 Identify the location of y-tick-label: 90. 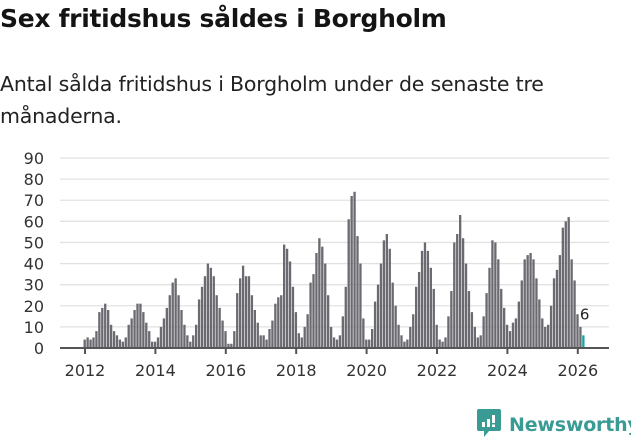
(34, 158).